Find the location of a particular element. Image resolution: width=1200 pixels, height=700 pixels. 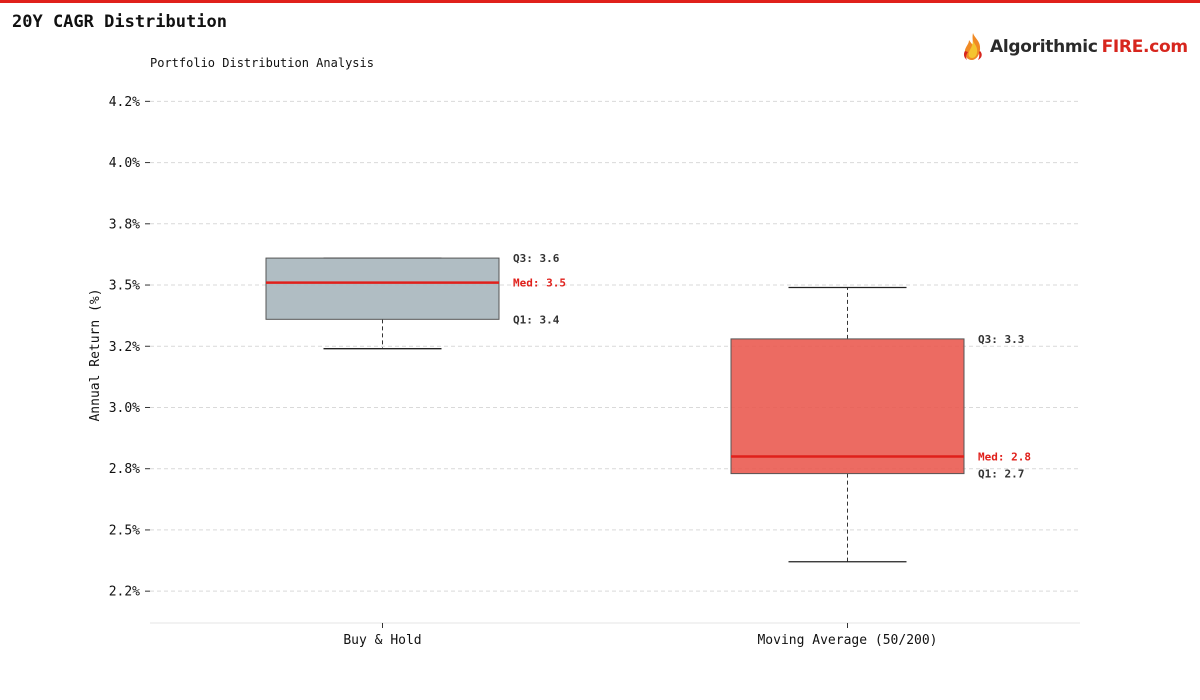

y-tick-label: 3.8% is located at coordinates (124, 224).